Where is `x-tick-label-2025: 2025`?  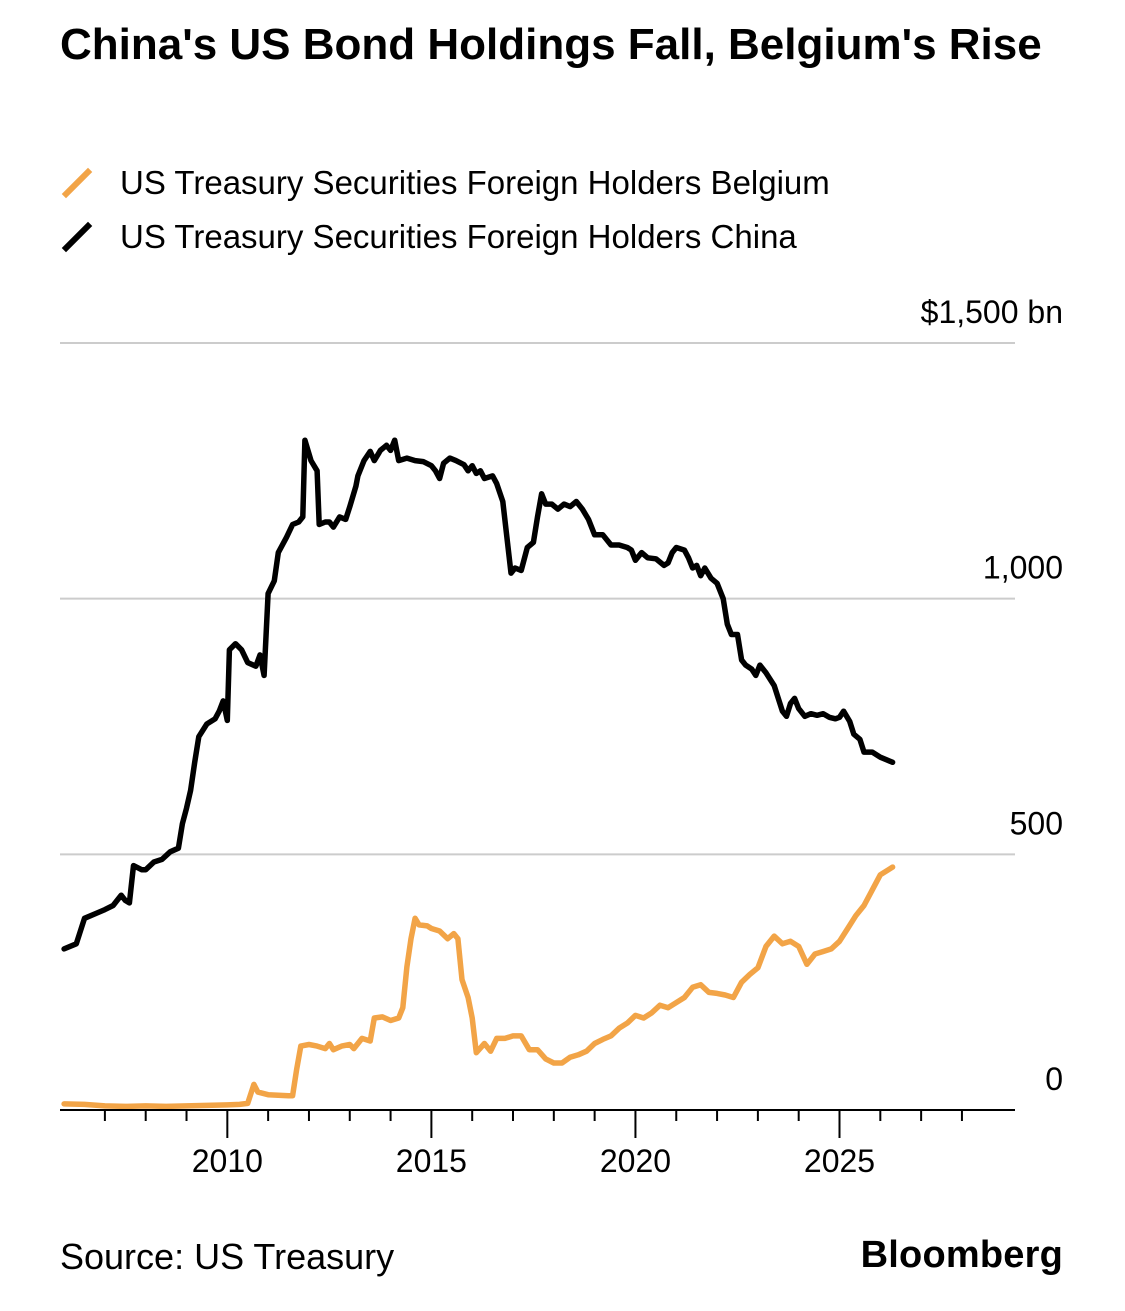
x-tick-label-2025: 2025 is located at coordinates (839, 1161).